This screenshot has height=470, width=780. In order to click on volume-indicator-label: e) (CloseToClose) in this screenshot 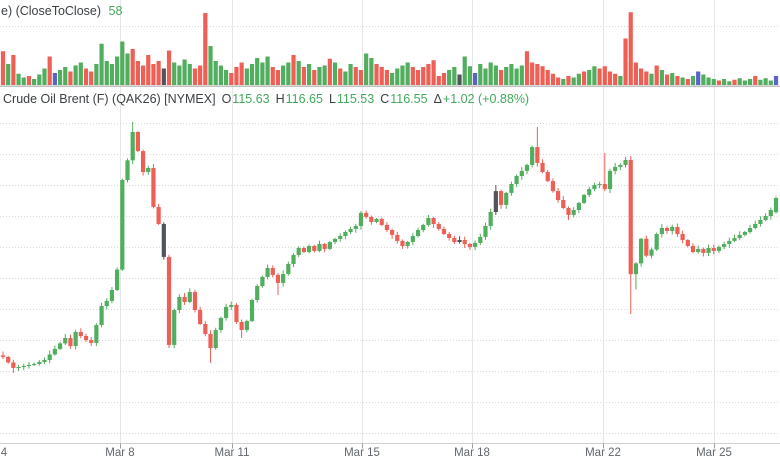, I will do `click(51, 11)`.